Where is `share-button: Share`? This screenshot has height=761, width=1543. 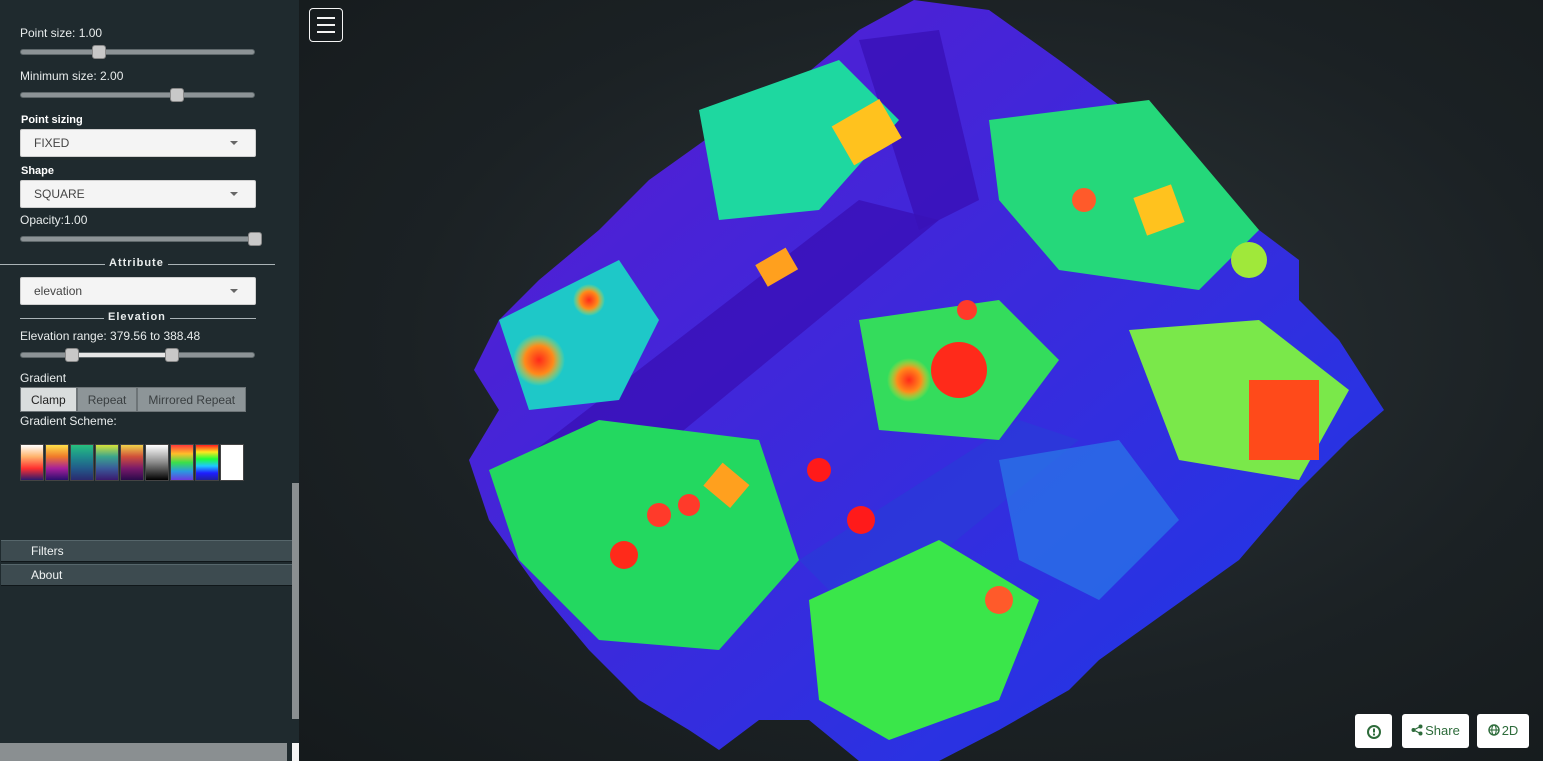
share-button: Share is located at coordinates (1435, 731).